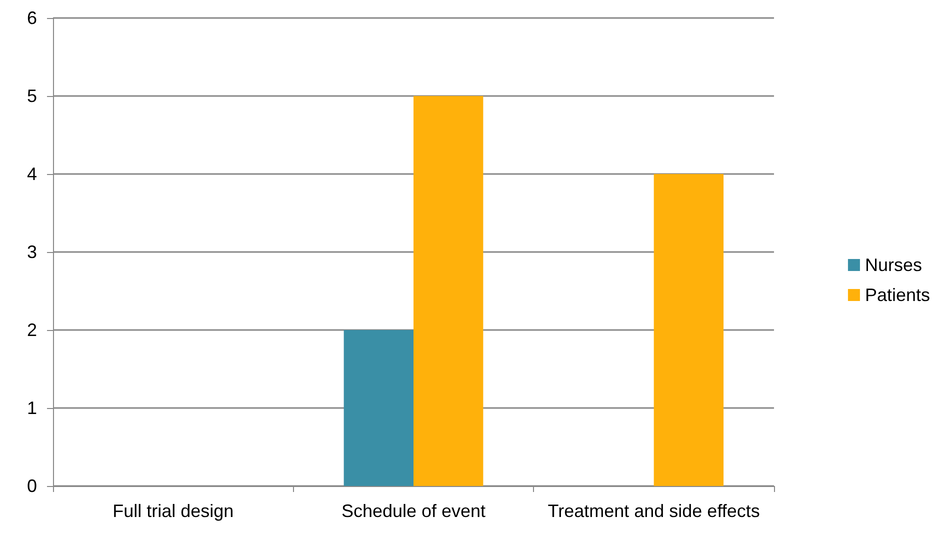 This screenshot has height=560, width=945. I want to click on x-tick-label: Schedule of event, so click(413, 511).